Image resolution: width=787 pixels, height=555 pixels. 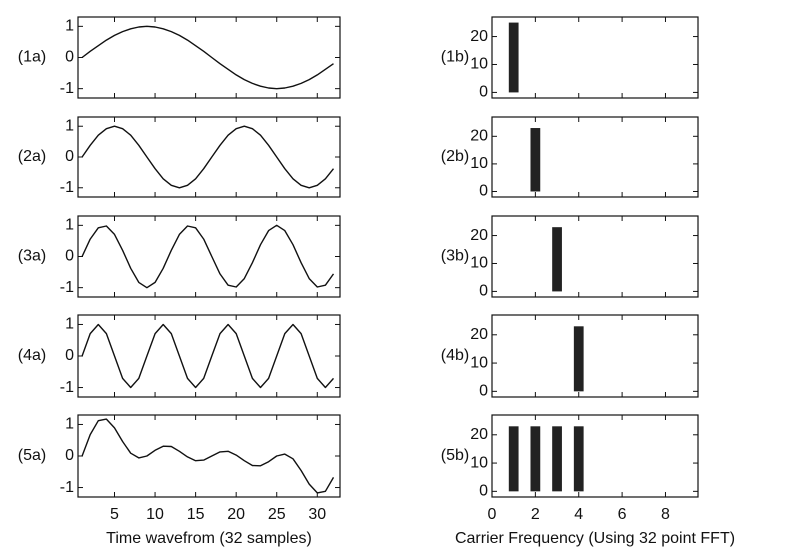 What do you see at coordinates (155, 514) in the screenshot?
I see `x-tick-label: 10` at bounding box center [155, 514].